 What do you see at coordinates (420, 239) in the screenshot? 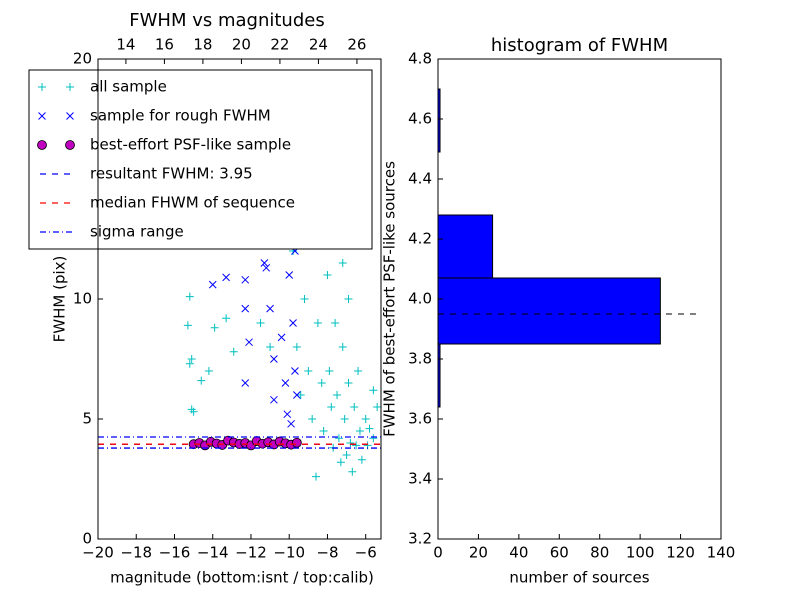
I see `y-tick-label: 4.2` at bounding box center [420, 239].